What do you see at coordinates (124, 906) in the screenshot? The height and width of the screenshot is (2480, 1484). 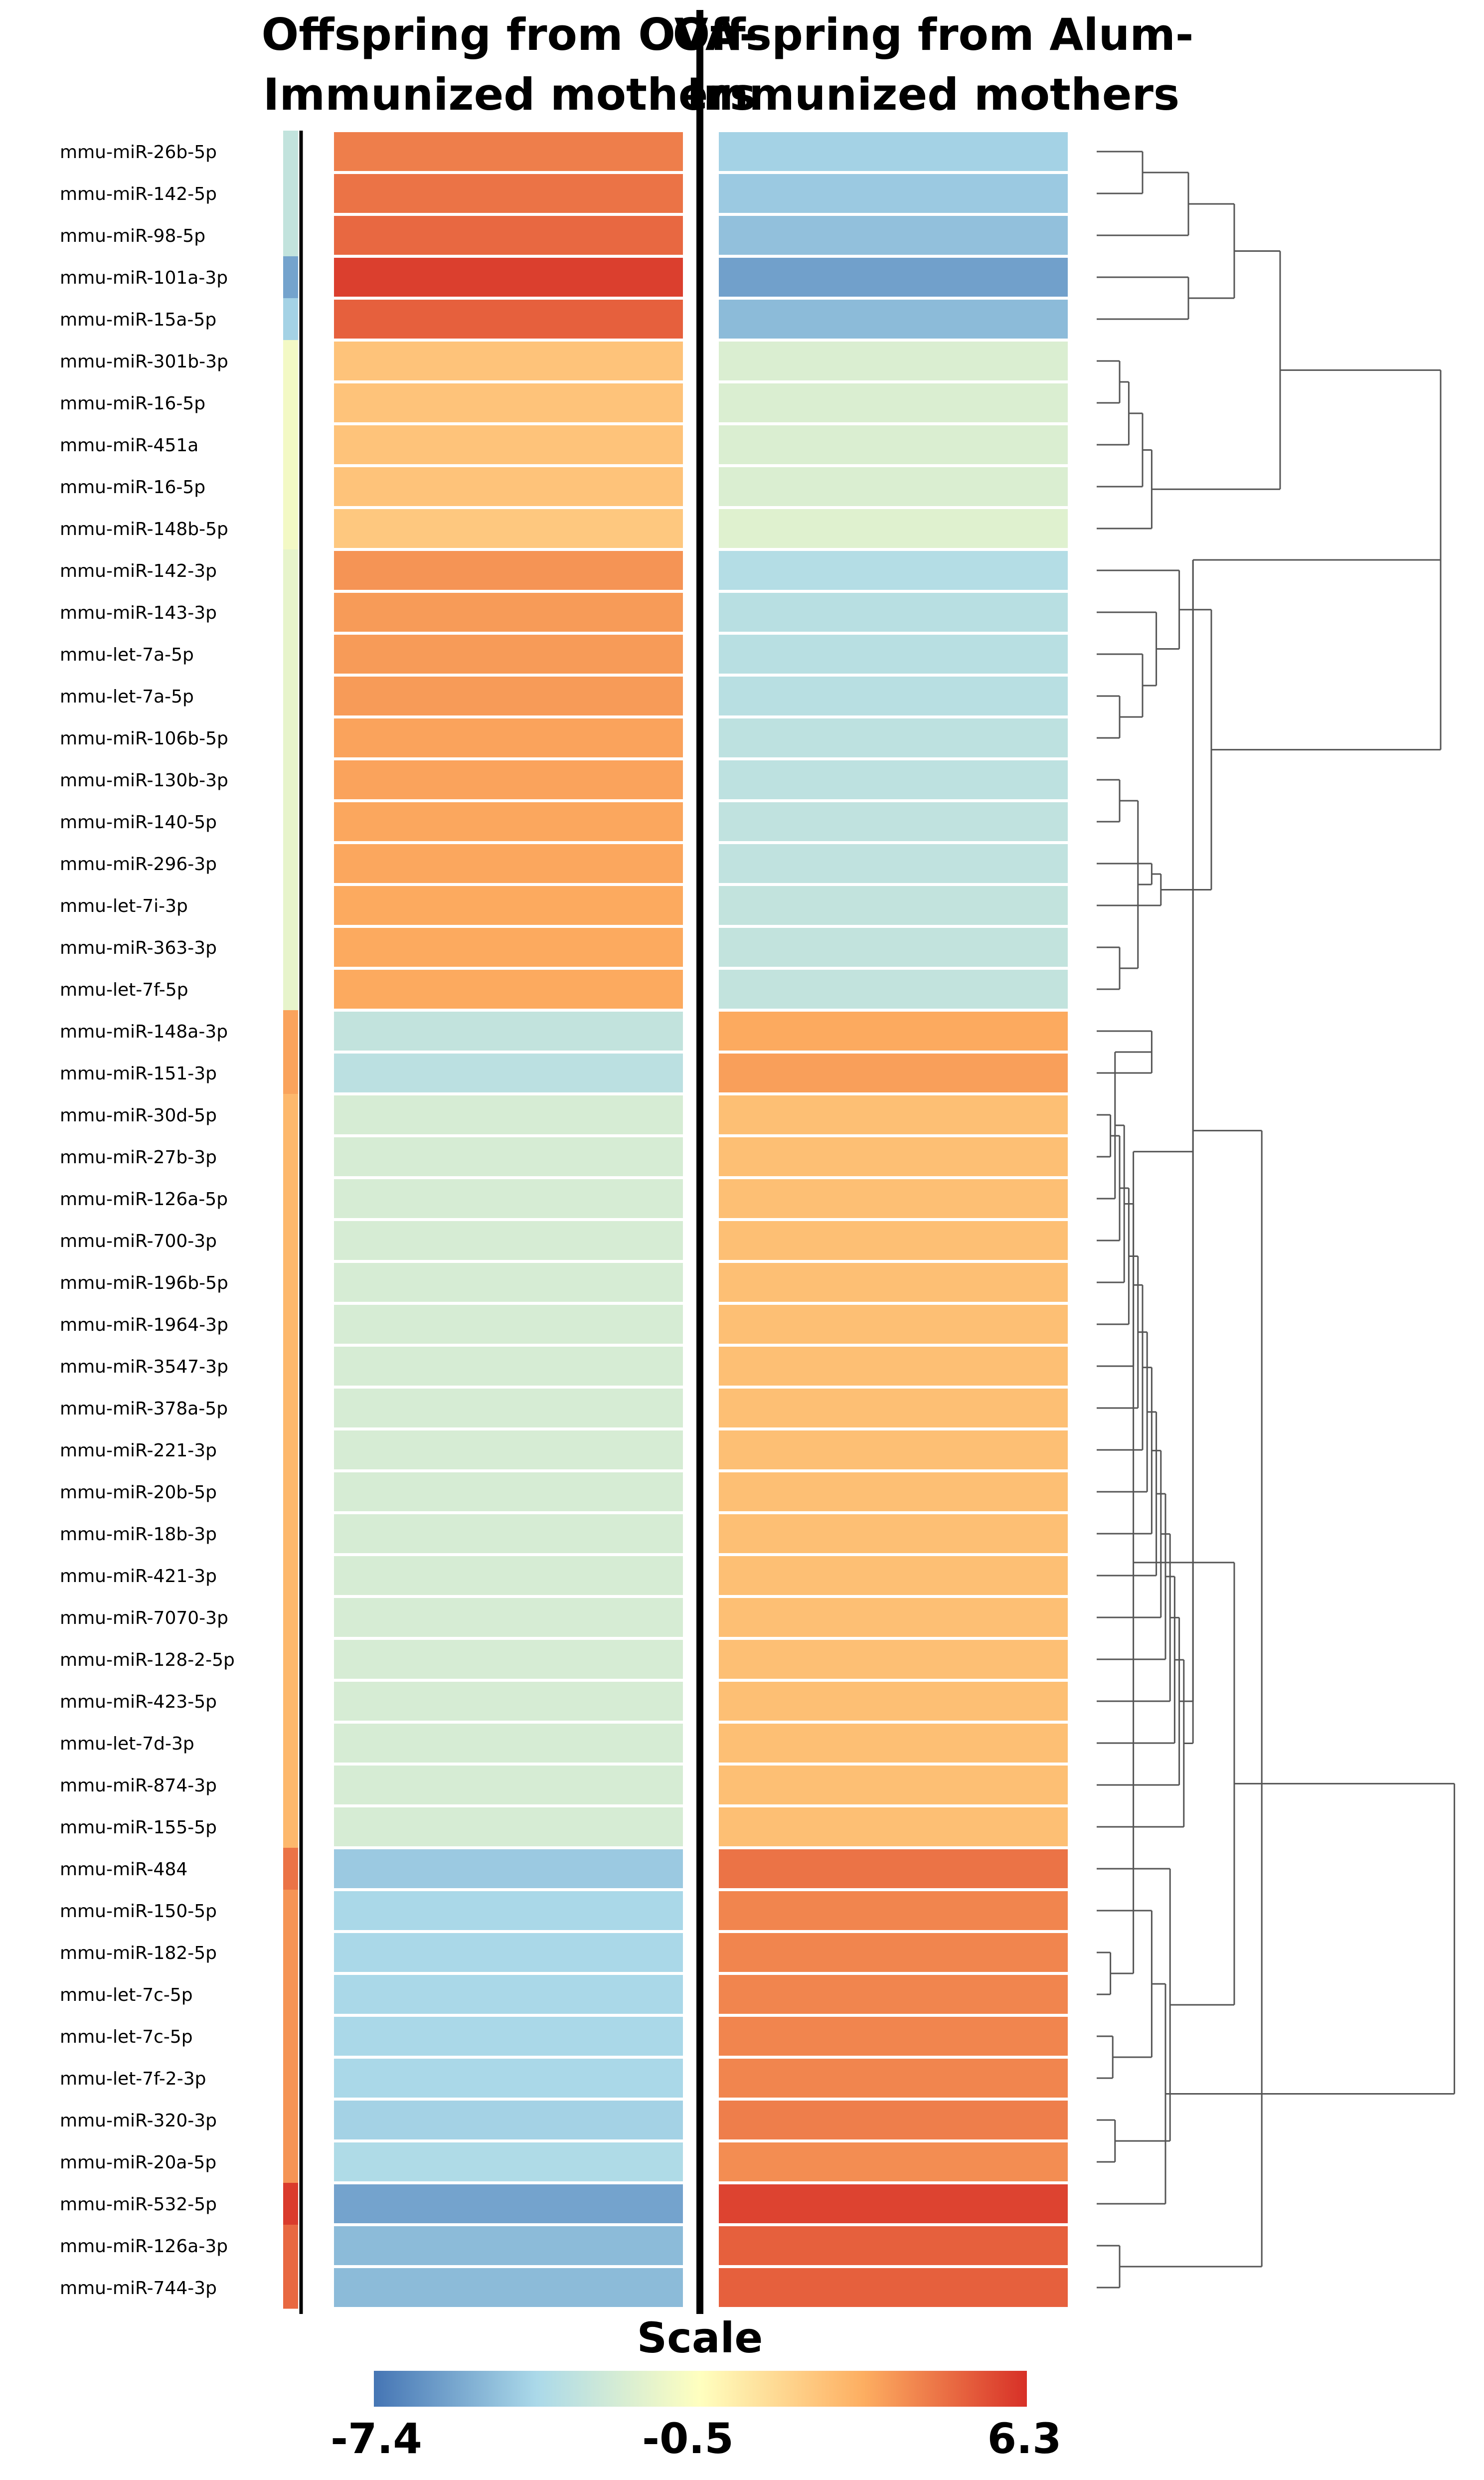 I see `row-label: mmu-let-7i-3p` at bounding box center [124, 906].